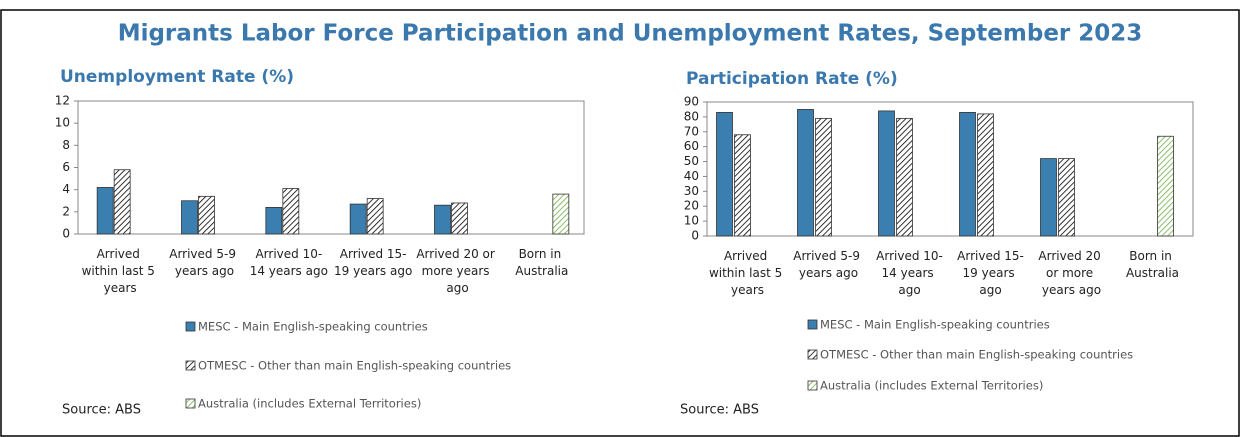  Describe the element at coordinates (66, 211) in the screenshot. I see `y-tick-label: 2` at that location.